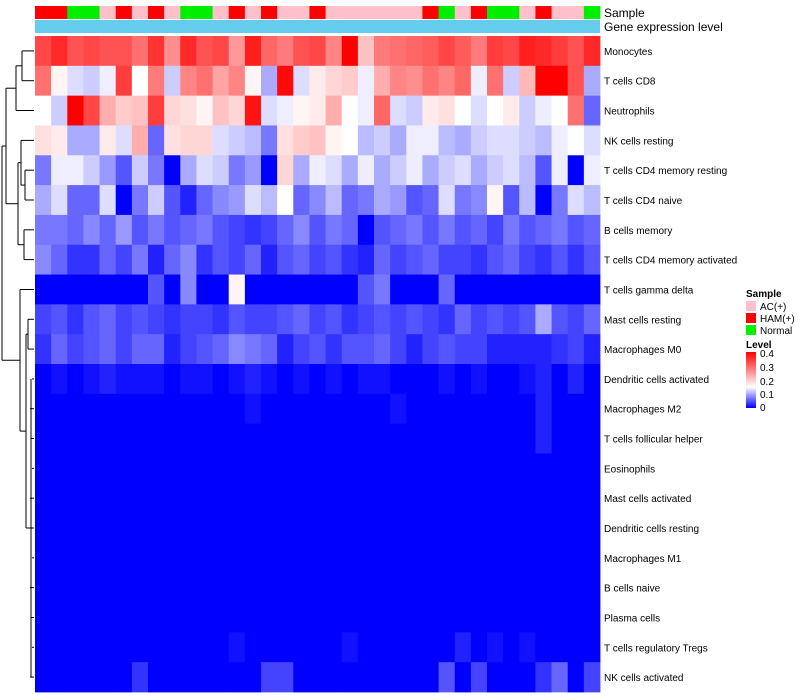 Image resolution: width=800 pixels, height=700 pixels. I want to click on row-label: Dendritic cells resting, so click(651, 529).